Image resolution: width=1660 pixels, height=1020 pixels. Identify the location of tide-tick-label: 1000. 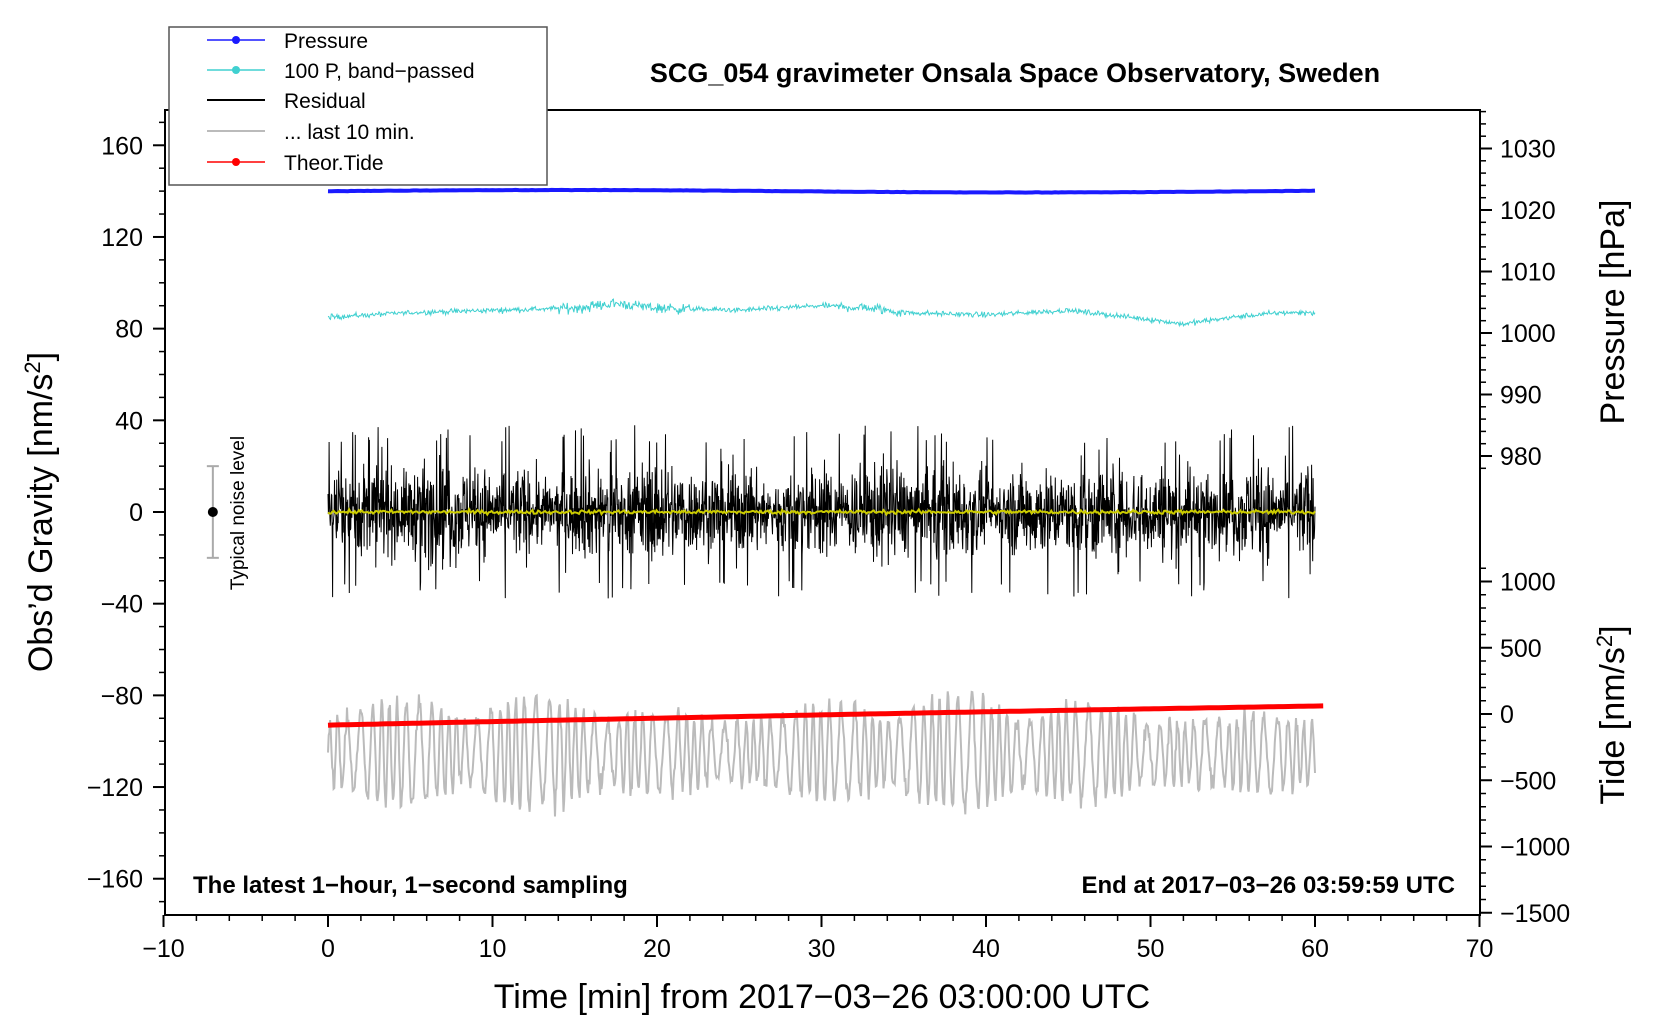
(1528, 583).